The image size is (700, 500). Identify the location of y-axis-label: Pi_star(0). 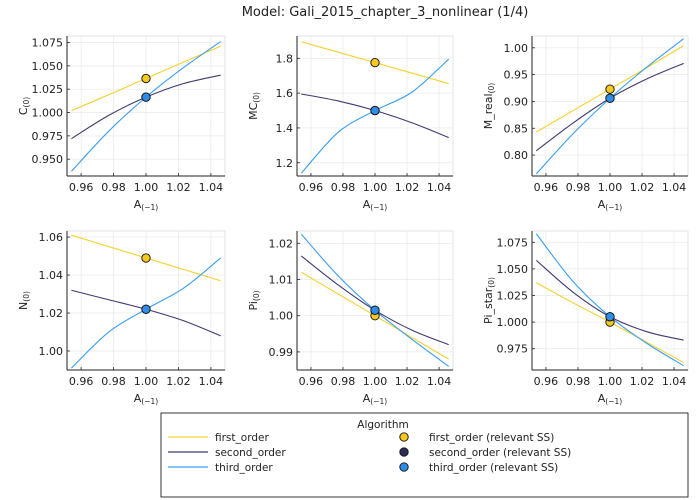
(489, 300).